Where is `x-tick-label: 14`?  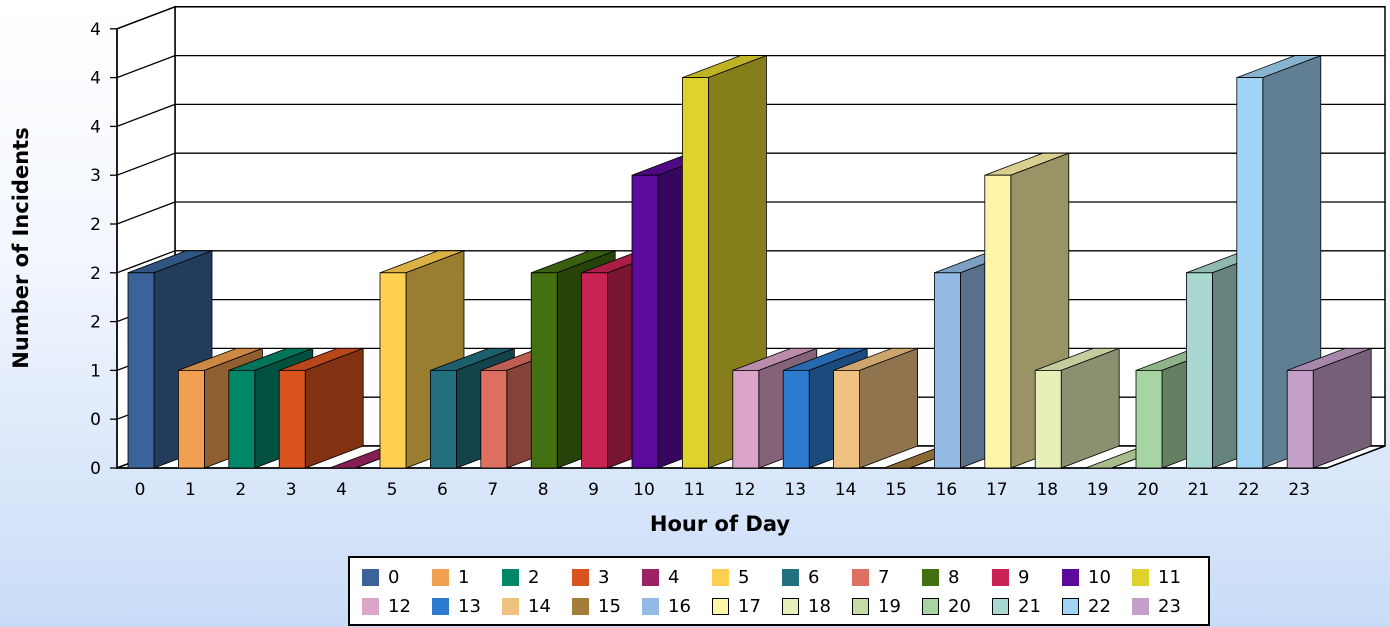 x-tick-label: 14 is located at coordinates (846, 490).